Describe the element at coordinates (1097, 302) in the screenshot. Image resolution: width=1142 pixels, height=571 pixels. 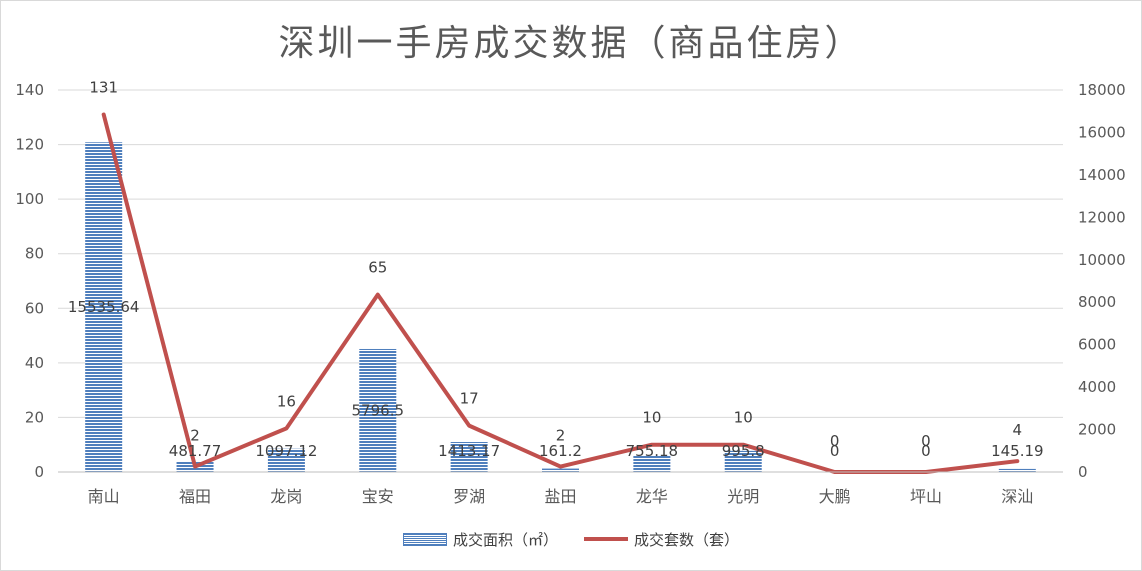
I see `y-right-tick-label: 8000` at that location.